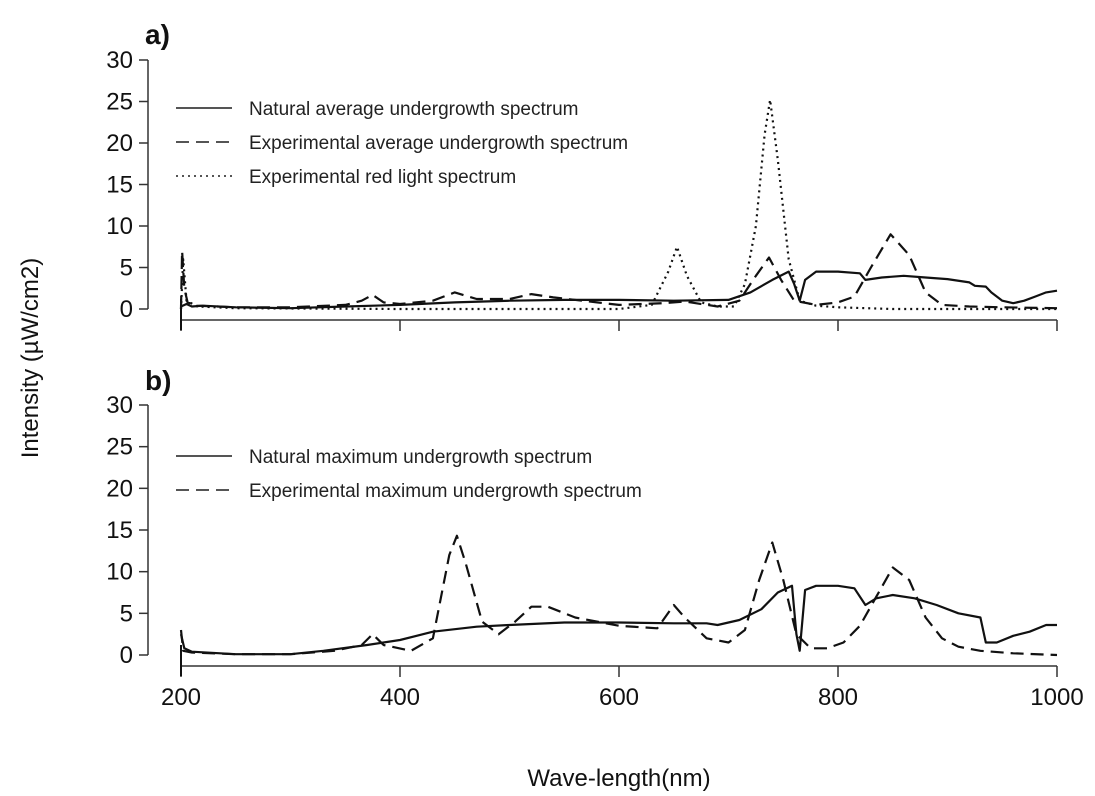 This screenshot has height=796, width=1095. What do you see at coordinates (119, 60) in the screenshot?
I see `panel-a-y-tick-label: 30` at bounding box center [119, 60].